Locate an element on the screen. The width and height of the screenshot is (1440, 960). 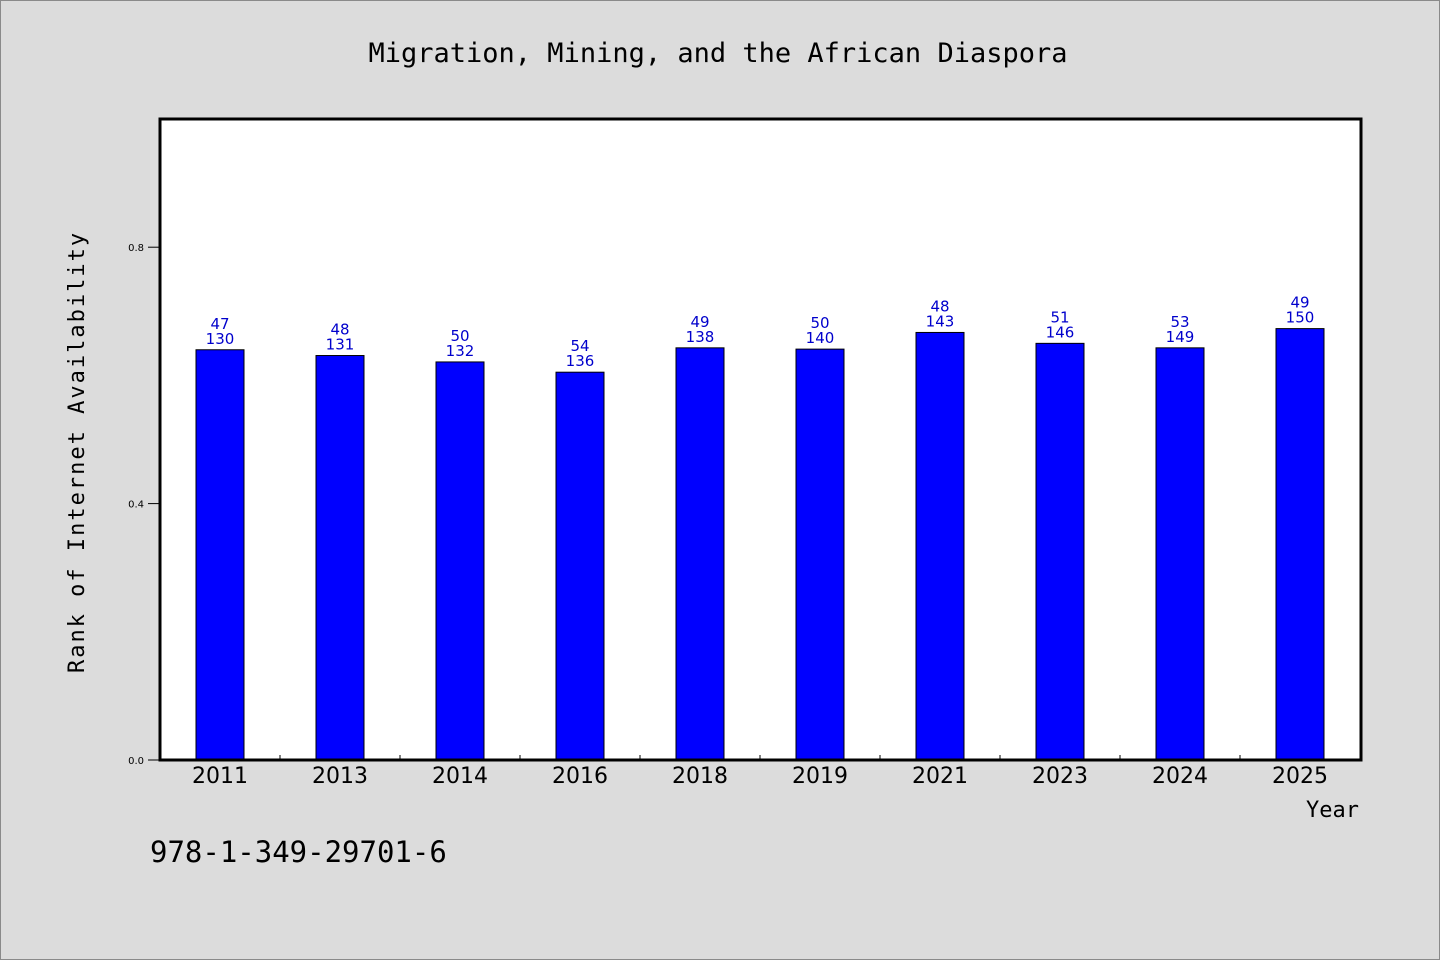
x-tick-label-2025: 2025 is located at coordinates (1300, 776).